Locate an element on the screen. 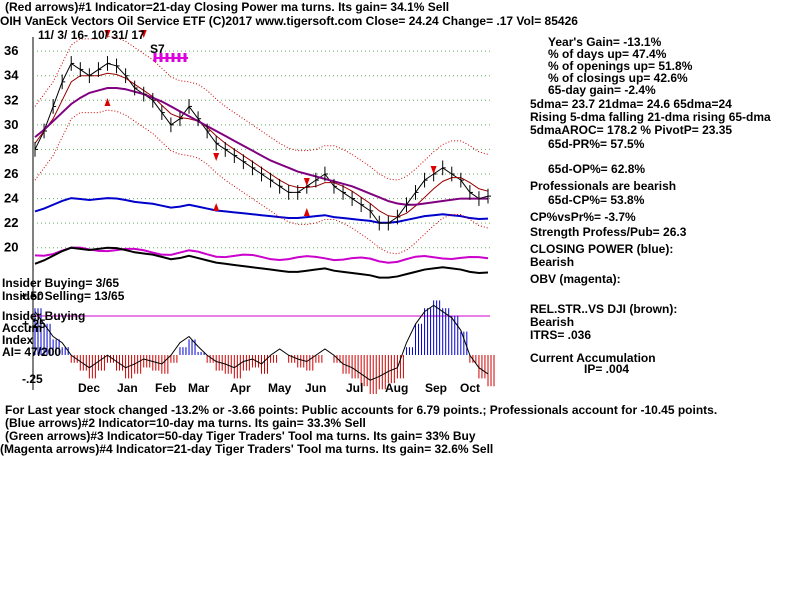  stat-line: % of closings up= 42.6% is located at coordinates (618, 78).